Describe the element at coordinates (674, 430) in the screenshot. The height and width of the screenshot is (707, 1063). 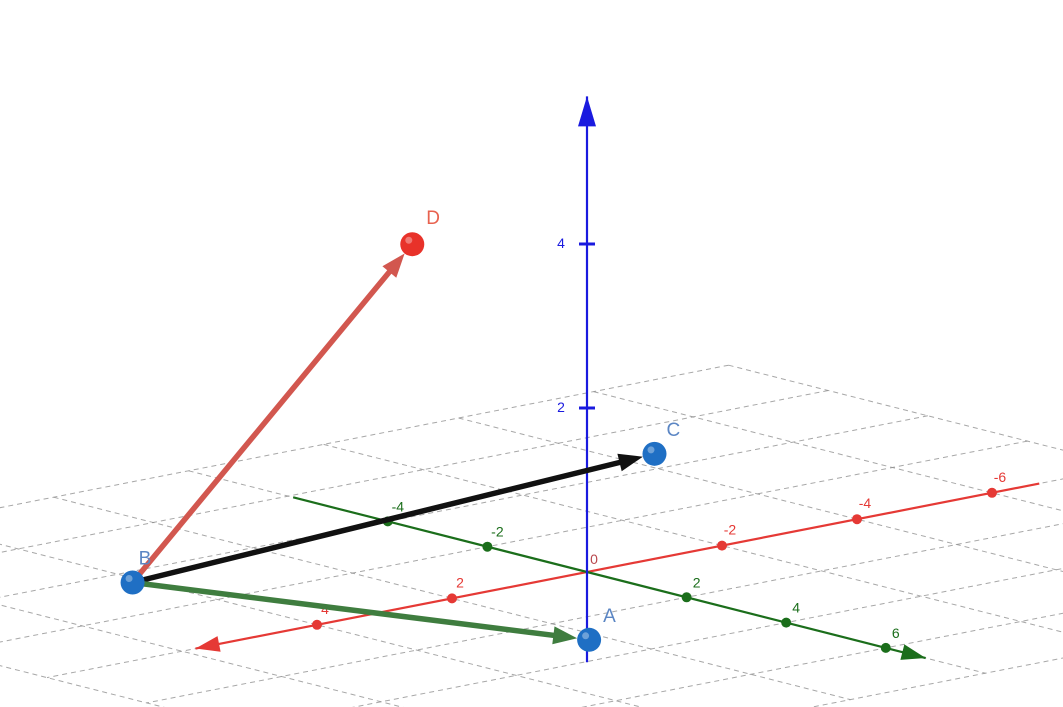
I see `point-c-label: C` at that location.